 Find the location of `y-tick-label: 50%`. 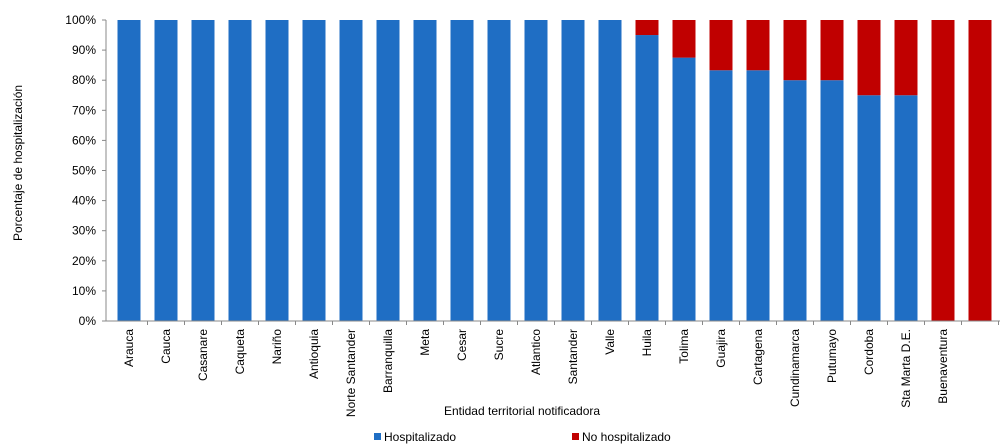

y-tick-label: 50% is located at coordinates (84, 171).